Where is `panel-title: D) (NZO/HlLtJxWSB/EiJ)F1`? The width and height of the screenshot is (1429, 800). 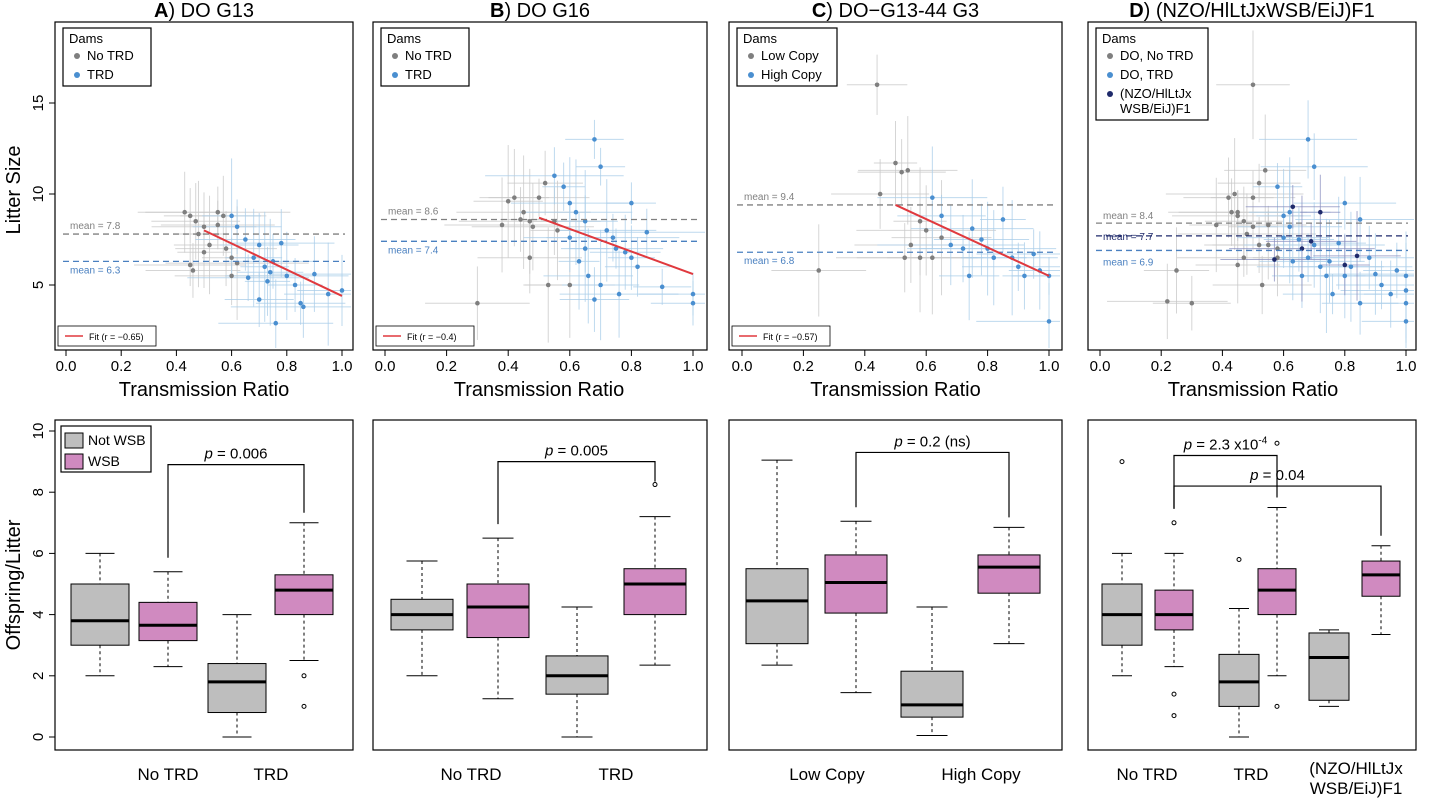
panel-title: D) (NZO/HlLtJxWSB/EiJ)F1 is located at coordinates (1252, 11).